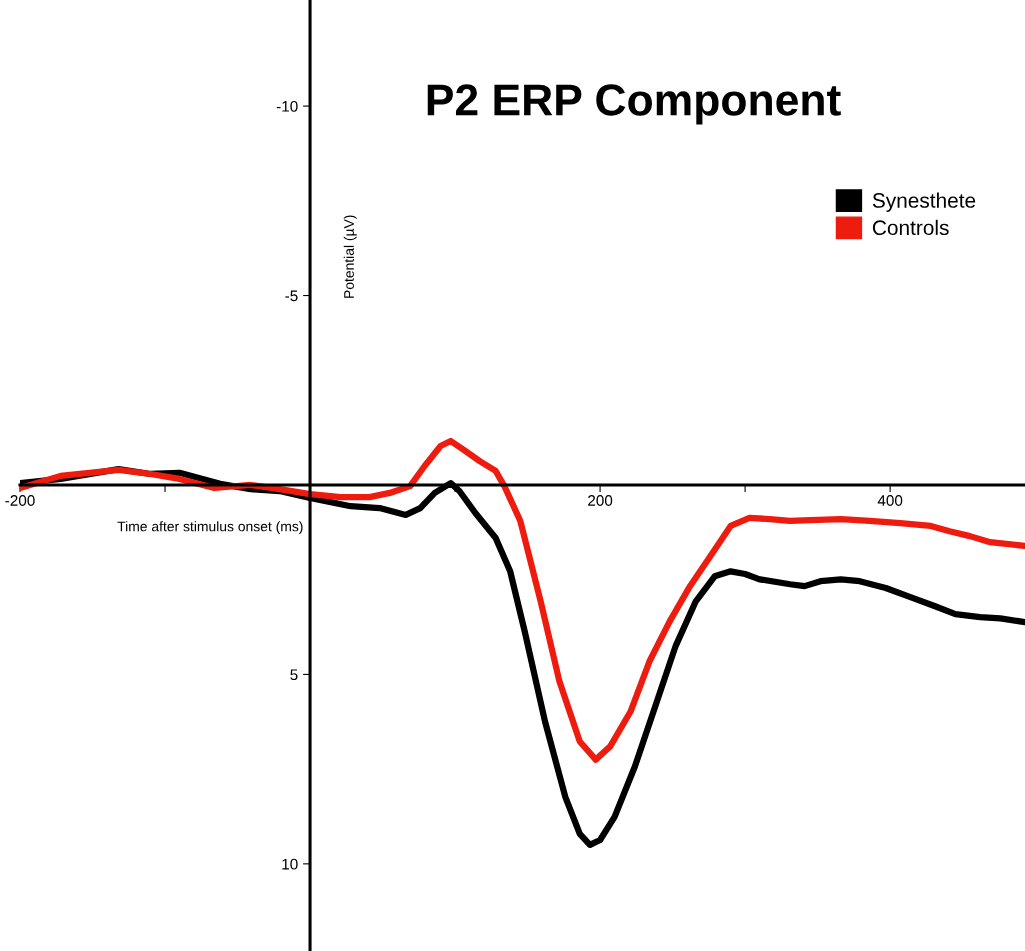  Describe the element at coordinates (890, 500) in the screenshot. I see `x-tick-label: 400` at that location.